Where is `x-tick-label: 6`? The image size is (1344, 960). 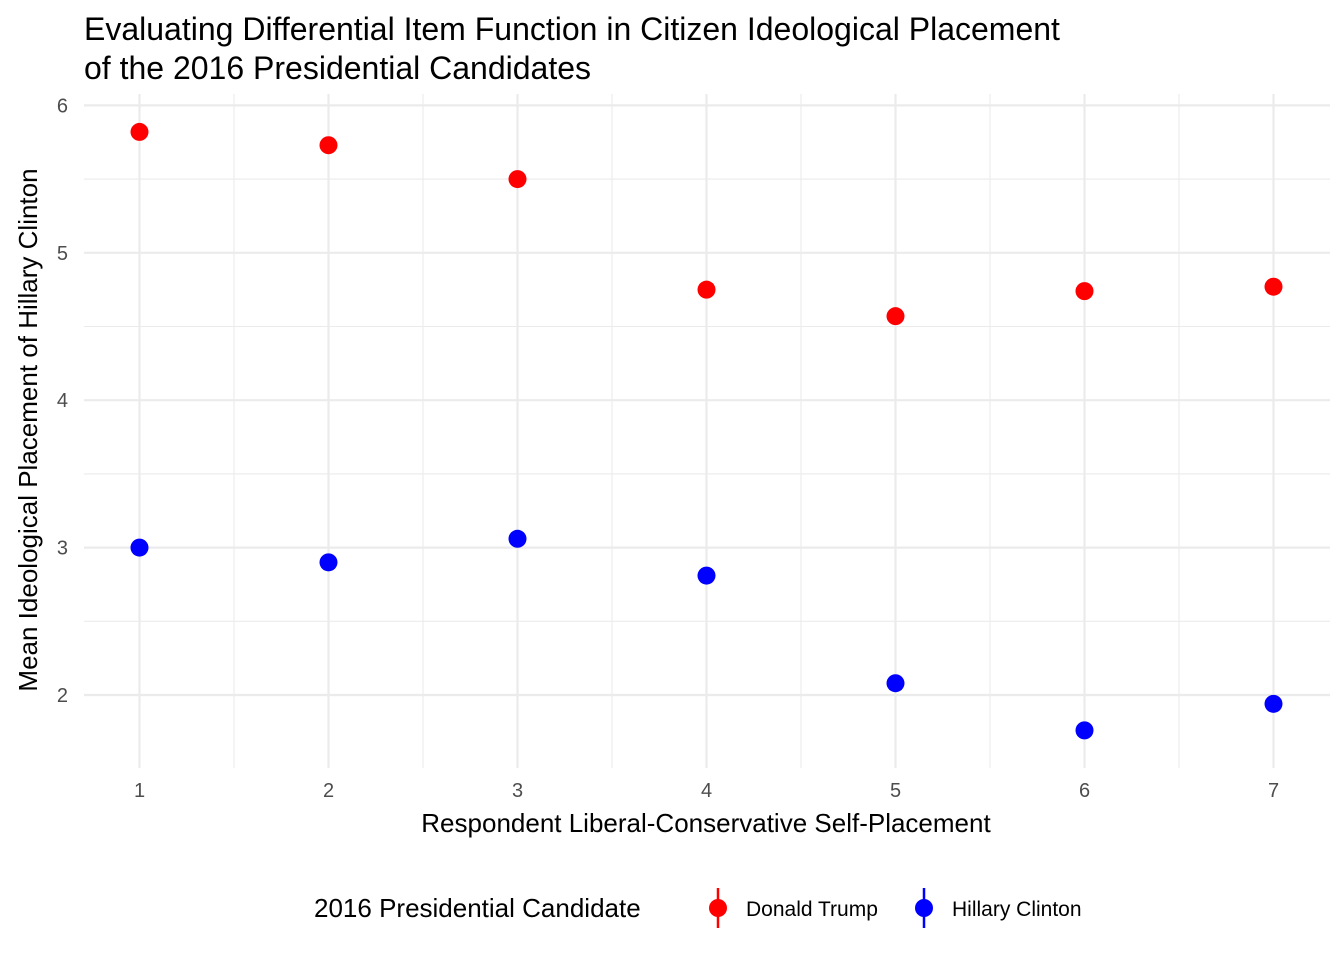 x-tick-label: 6 is located at coordinates (1084, 791).